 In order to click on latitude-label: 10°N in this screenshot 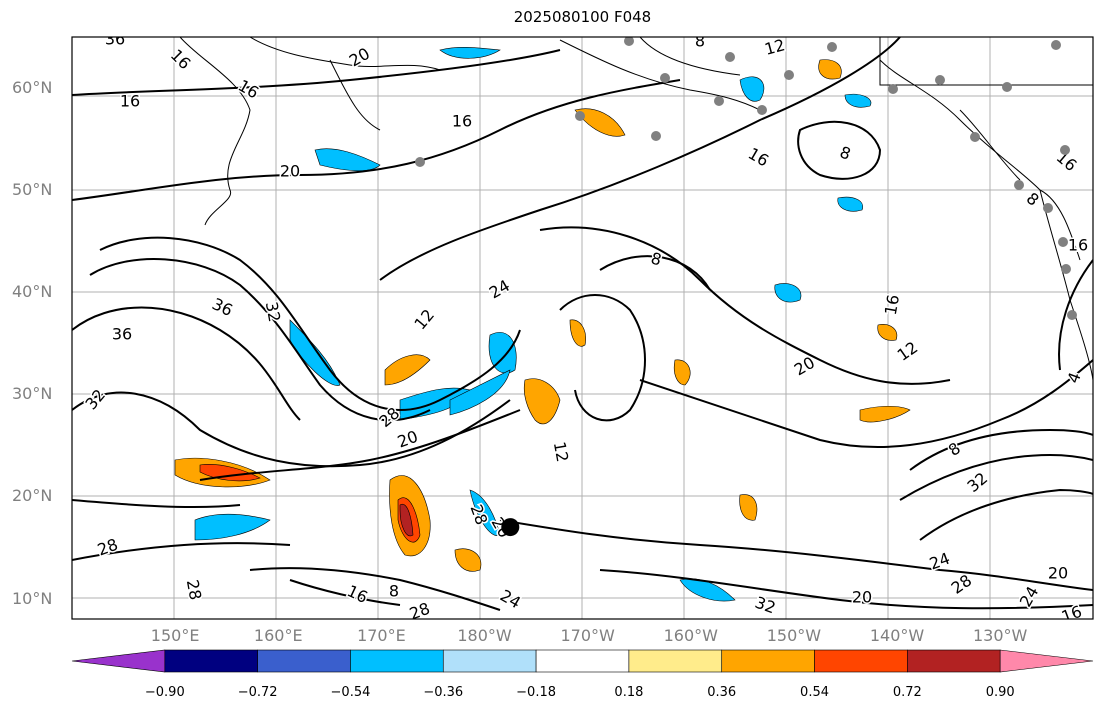, I will do `click(32, 598)`.